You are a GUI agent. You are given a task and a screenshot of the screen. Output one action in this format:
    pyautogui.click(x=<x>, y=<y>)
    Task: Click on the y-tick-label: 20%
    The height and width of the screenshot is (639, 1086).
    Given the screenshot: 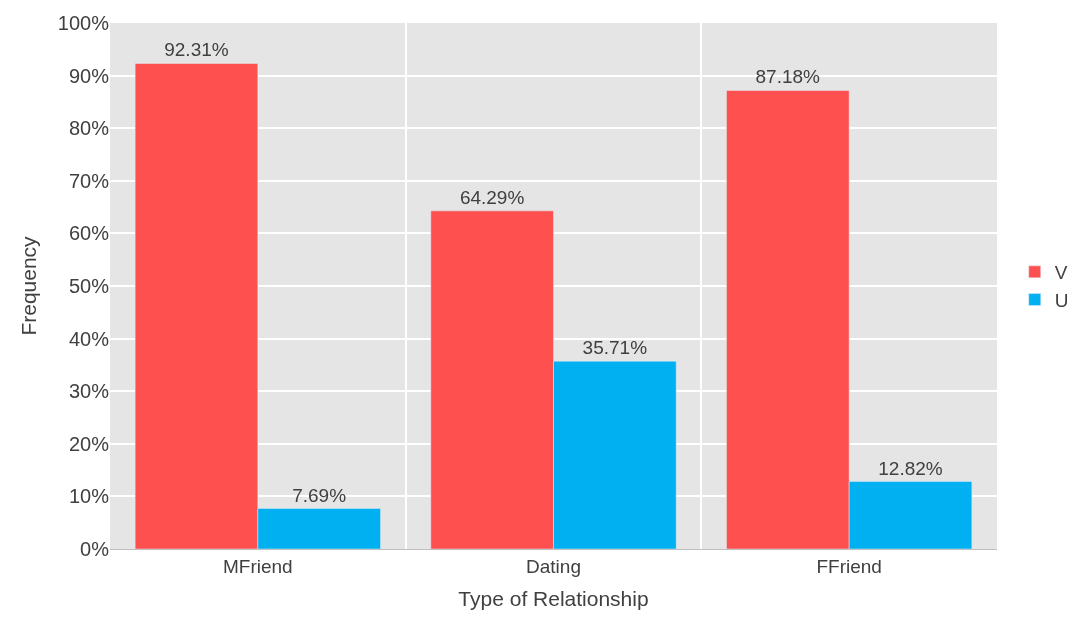 What is the action you would take?
    pyautogui.click(x=89, y=443)
    